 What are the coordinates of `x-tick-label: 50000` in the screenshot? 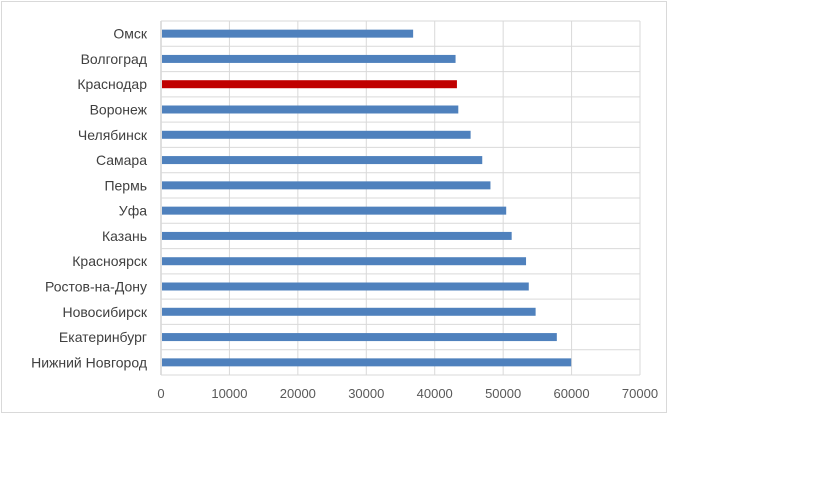 It's located at (503, 393).